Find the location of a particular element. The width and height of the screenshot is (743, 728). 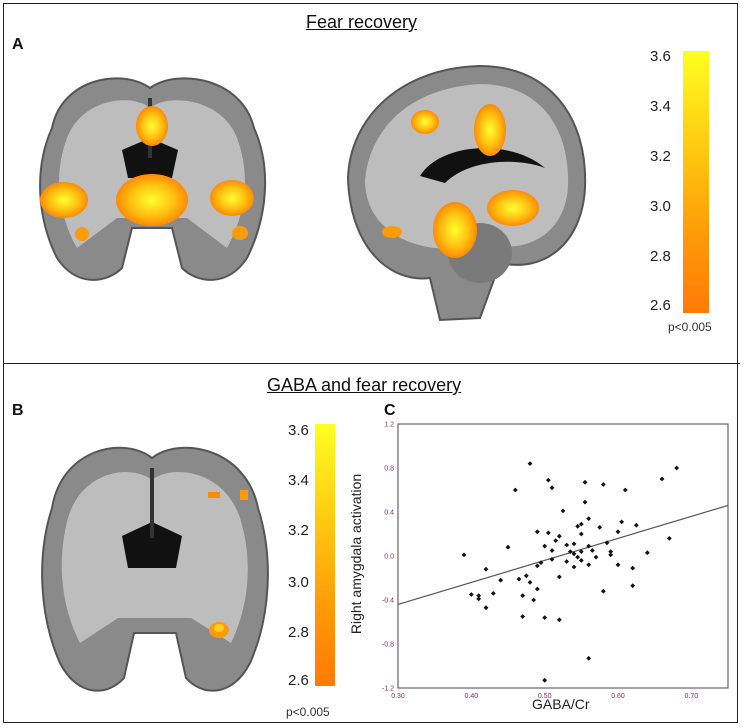

colorbar-a-tick-3: 3.2 is located at coordinates (660, 156).